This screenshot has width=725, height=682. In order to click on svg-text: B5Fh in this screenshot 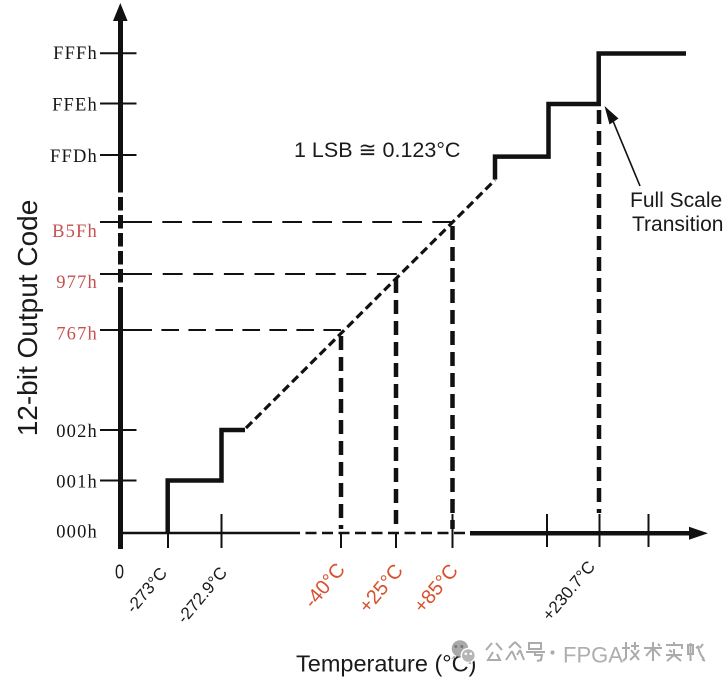, I will do `click(75, 232)`.